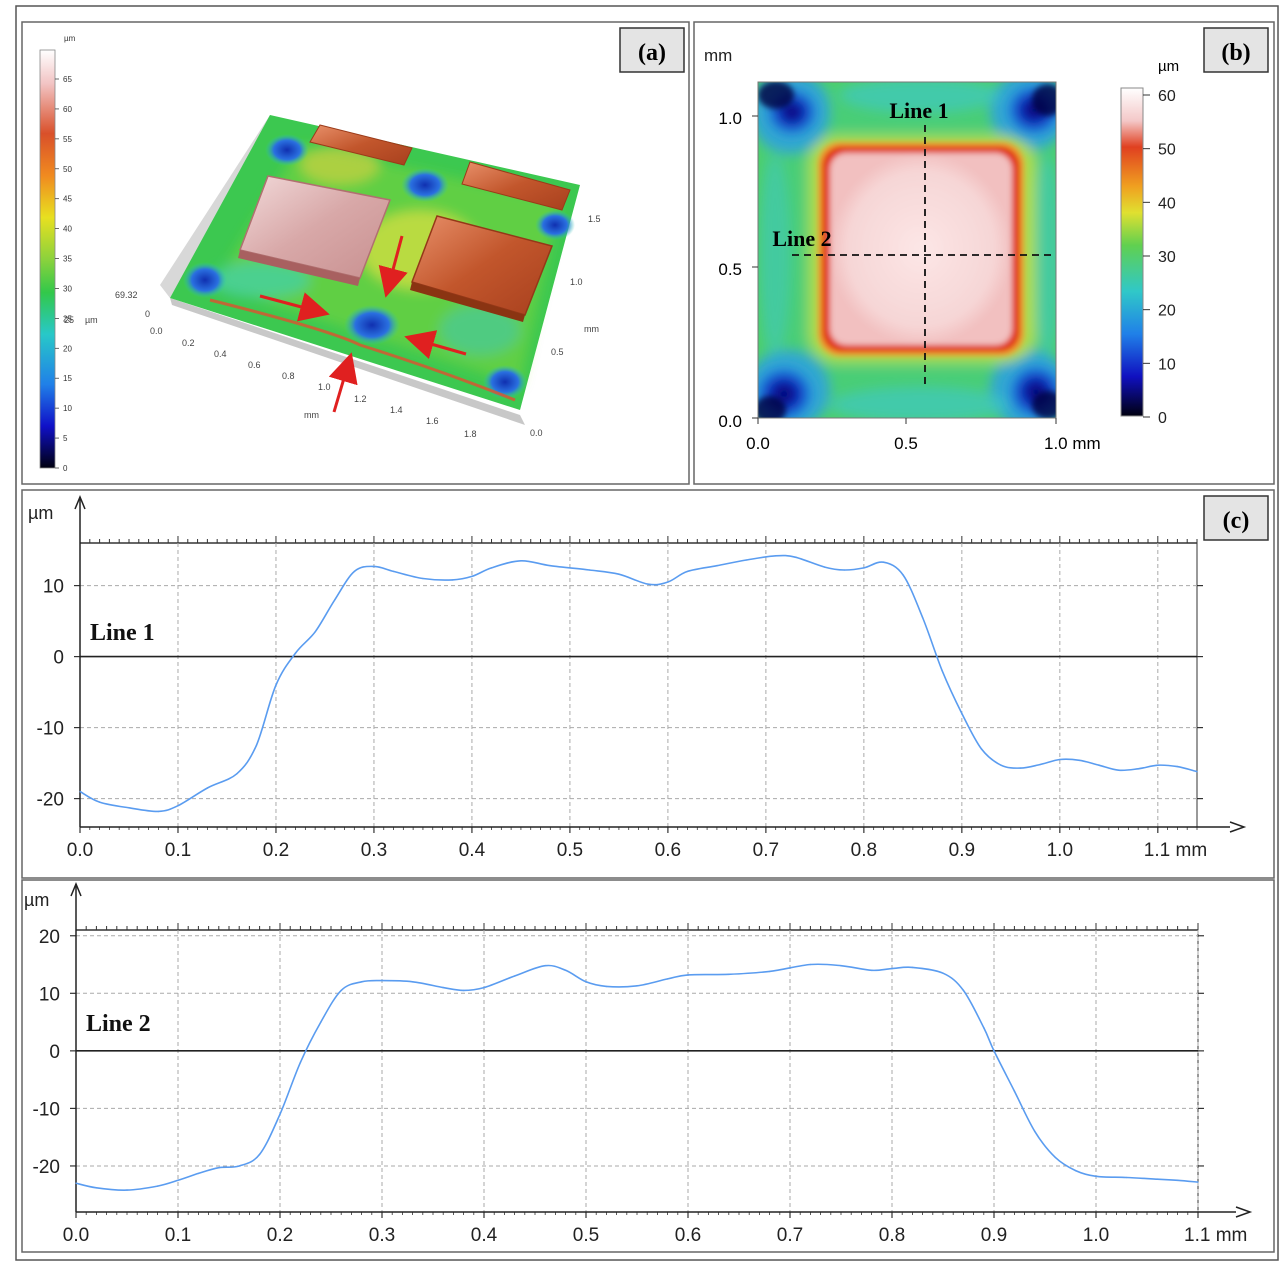 The height and width of the screenshot is (1268, 1287). Describe the element at coordinates (1236, 518) in the screenshot. I see `panel-c-label-box` at that location.